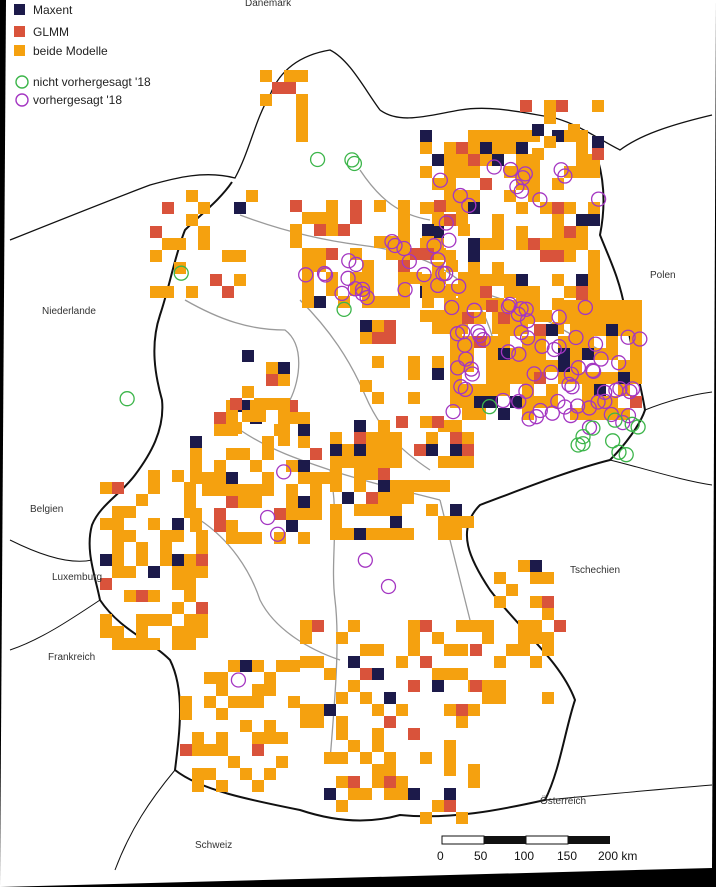 This screenshot has width=716, height=887. What do you see at coordinates (617, 856) in the screenshot?
I see `scale-tick-200: 200 km` at bounding box center [617, 856].